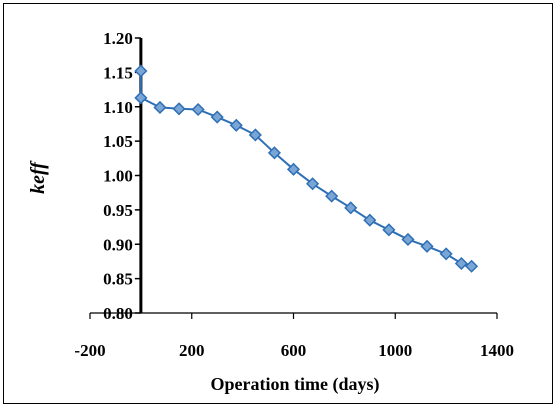 The height and width of the screenshot is (409, 558). Describe the element at coordinates (118, 107) in the screenshot. I see `y-tick-label: 1.10` at that location.